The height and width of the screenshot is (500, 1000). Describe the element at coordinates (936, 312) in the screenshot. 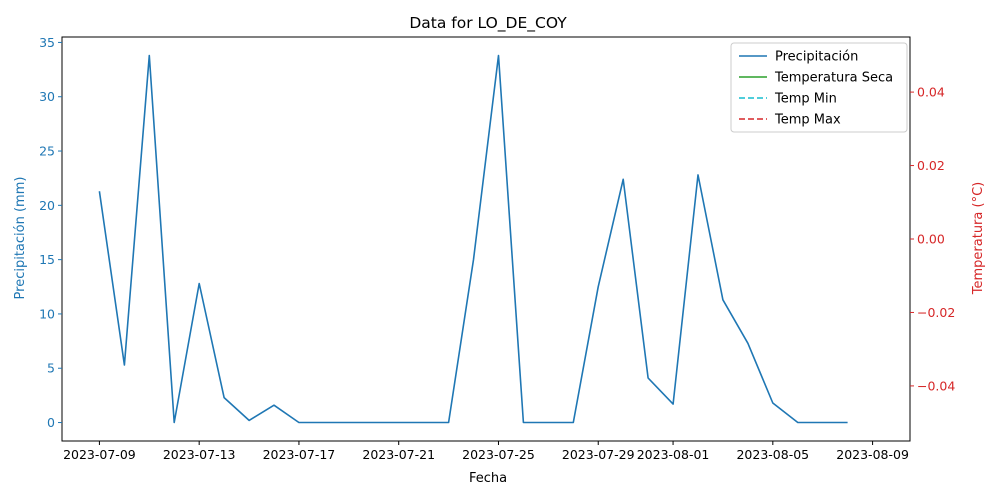

I see `right-y-tick-label: −0.02` at that location.